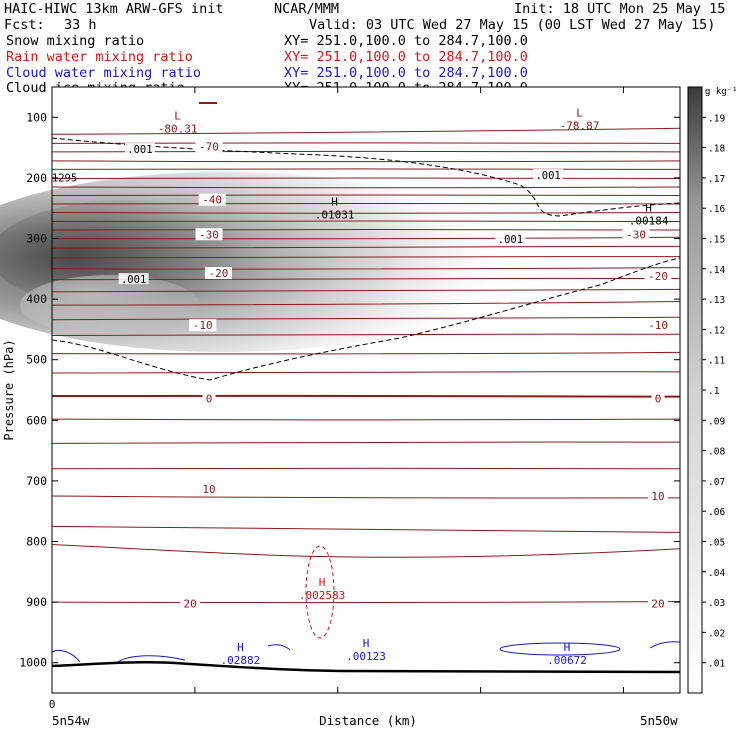 This screenshot has height=740, width=740. What do you see at coordinates (366, 667) in the screenshot?
I see `terrain-line` at bounding box center [366, 667].